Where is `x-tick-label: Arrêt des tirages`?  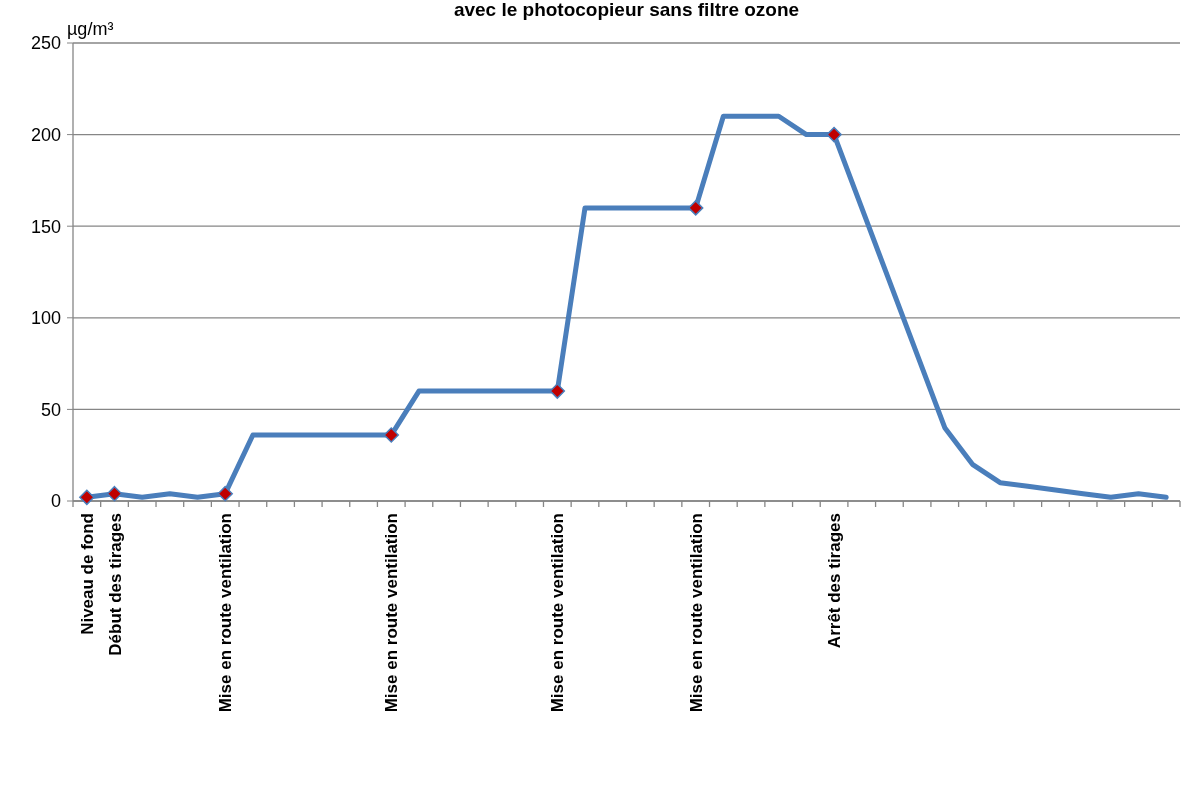
x-tick-label: Arrêt des tirages is located at coordinates (835, 581).